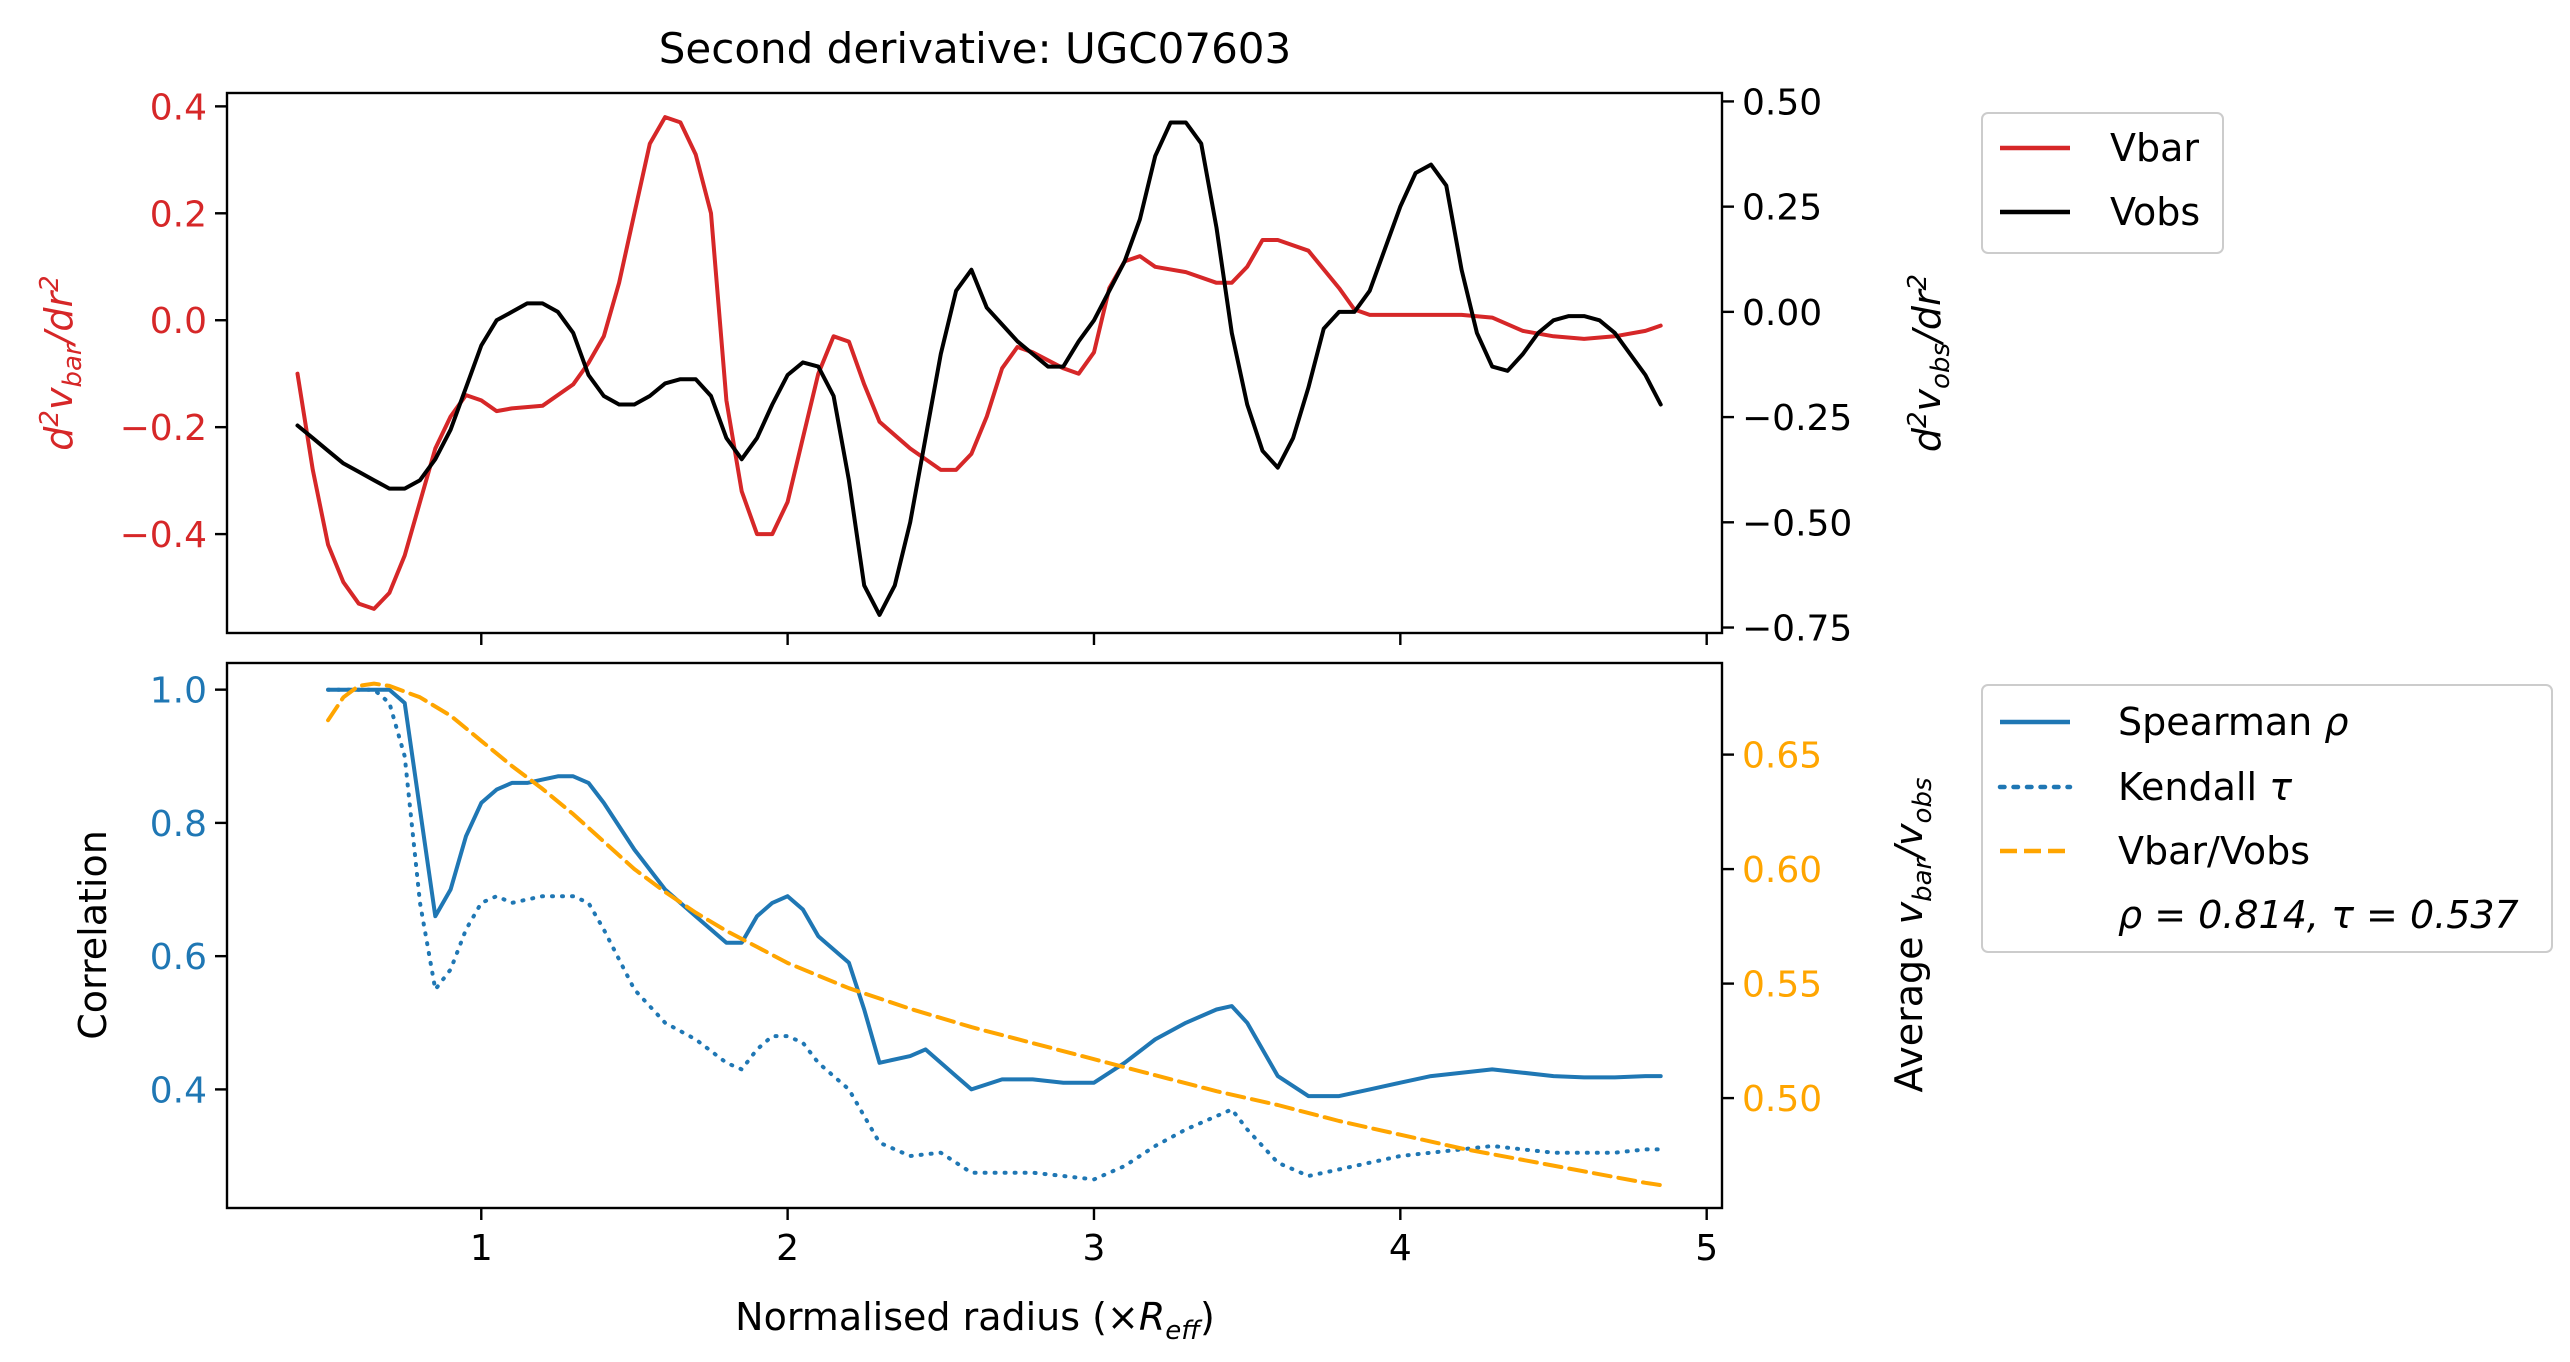 Image resolution: width=2570 pixels, height=1362 pixels. Describe the element at coordinates (178, 321) in the screenshot. I see `left-tick-label: 0.0` at that location.